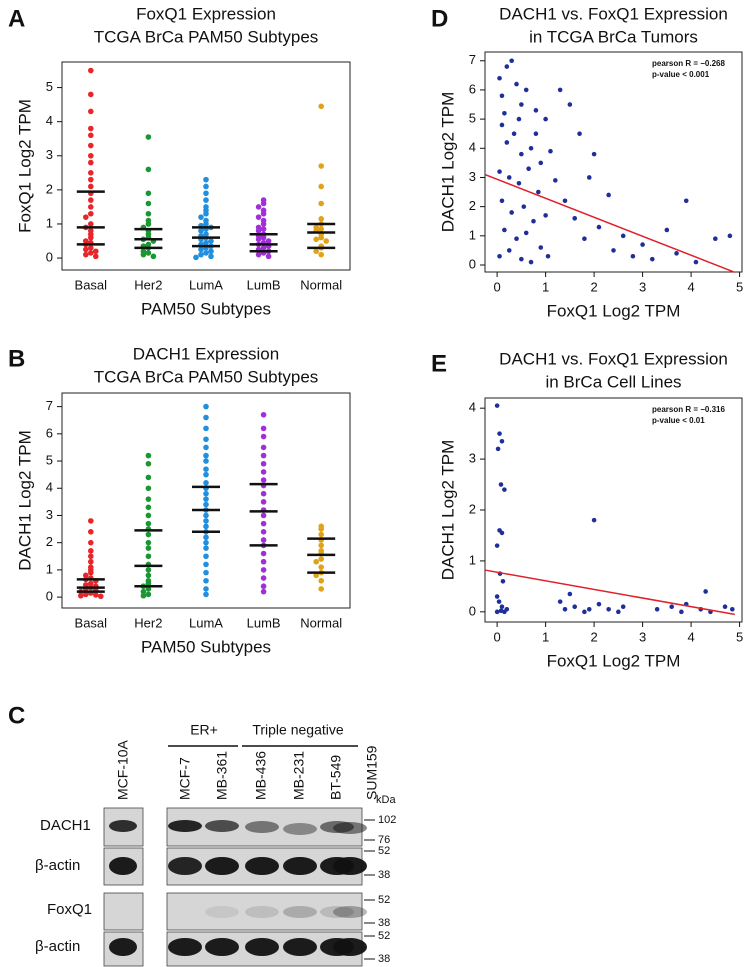 This screenshot has height=967, width=745. Describe the element at coordinates (386, 800) in the screenshot. I see `unit-label: kDa` at that location.